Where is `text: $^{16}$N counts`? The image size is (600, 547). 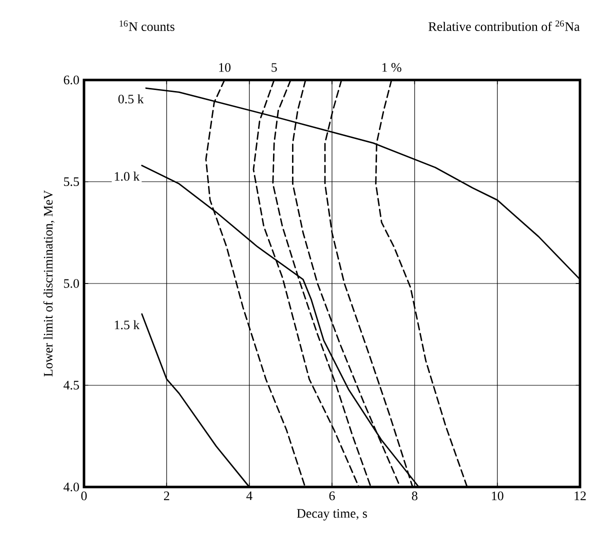 text: $^{16}$N counts is located at coordinates (147, 25).